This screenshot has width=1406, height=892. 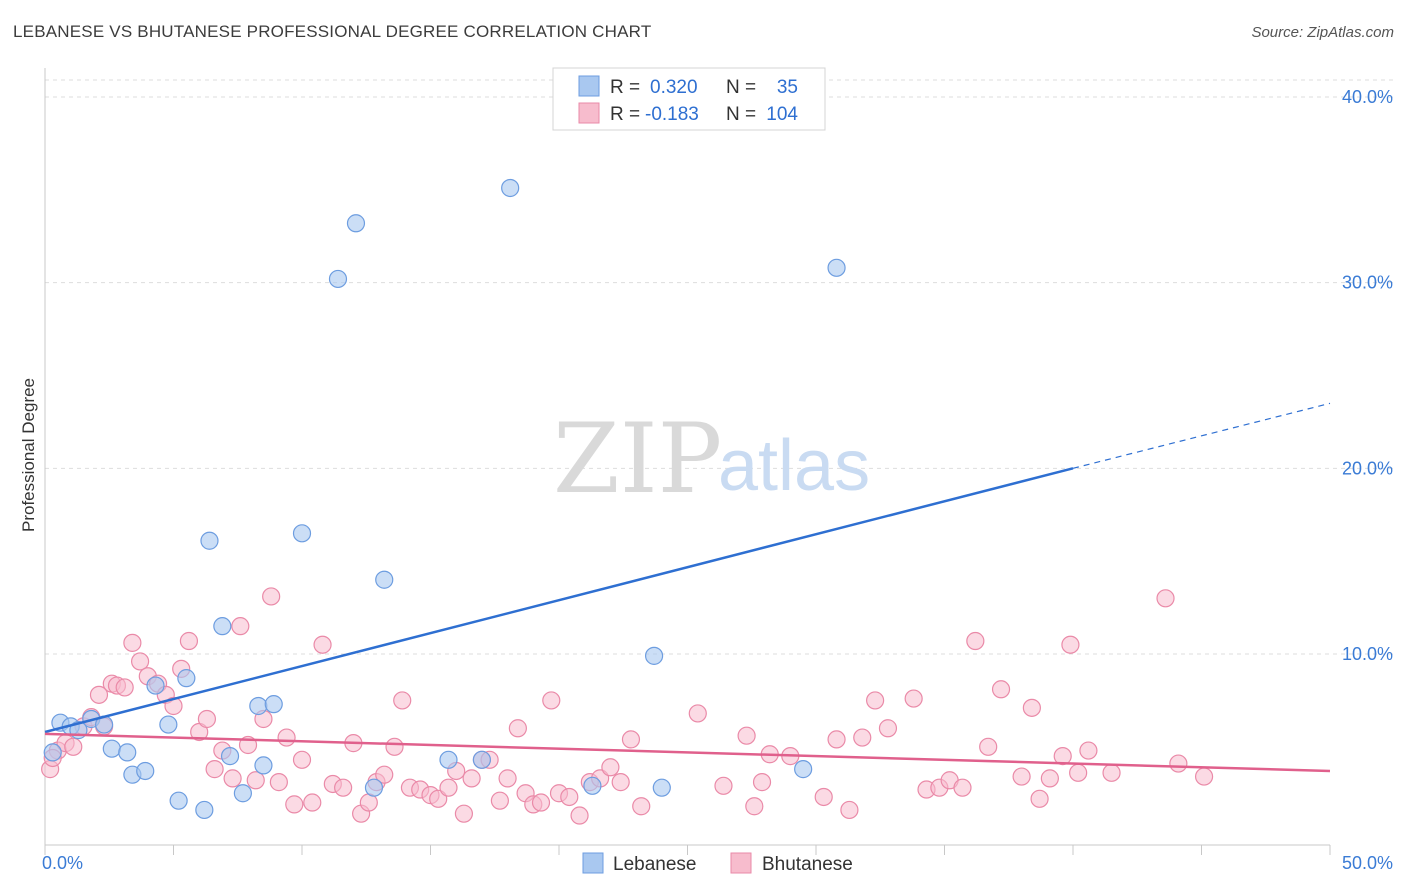 I want to click on legend-n-value-lebanese: 35, so click(x=787, y=87).